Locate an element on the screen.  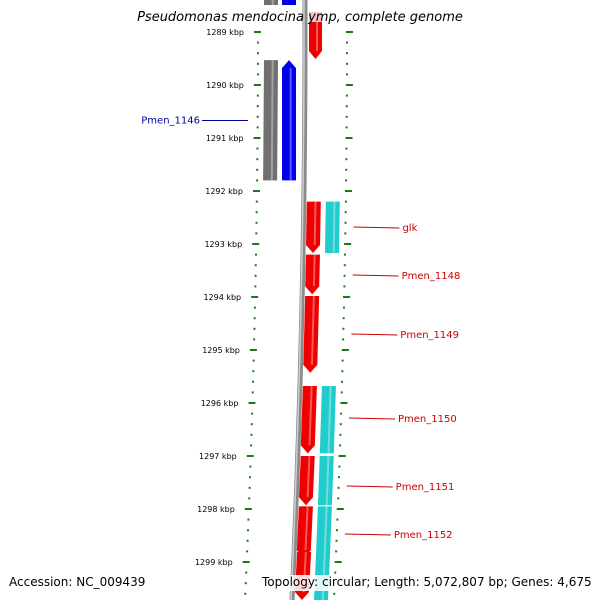
accession-text: Accession: NC_009439 is located at coordinates (77, 582).